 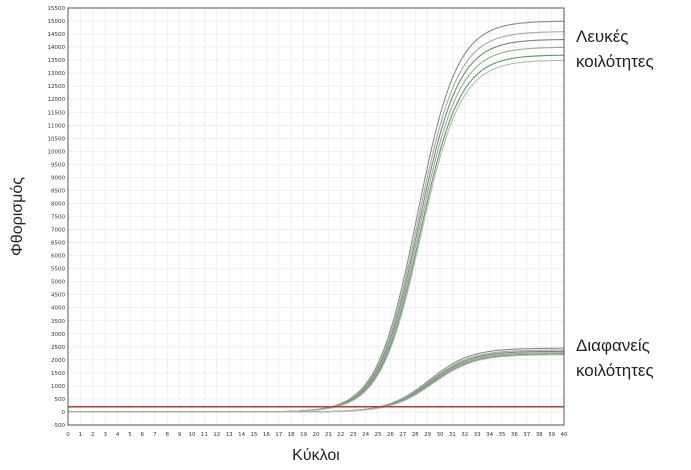 What do you see at coordinates (502, 435) in the screenshot?
I see `x-tick-label: 35` at bounding box center [502, 435].